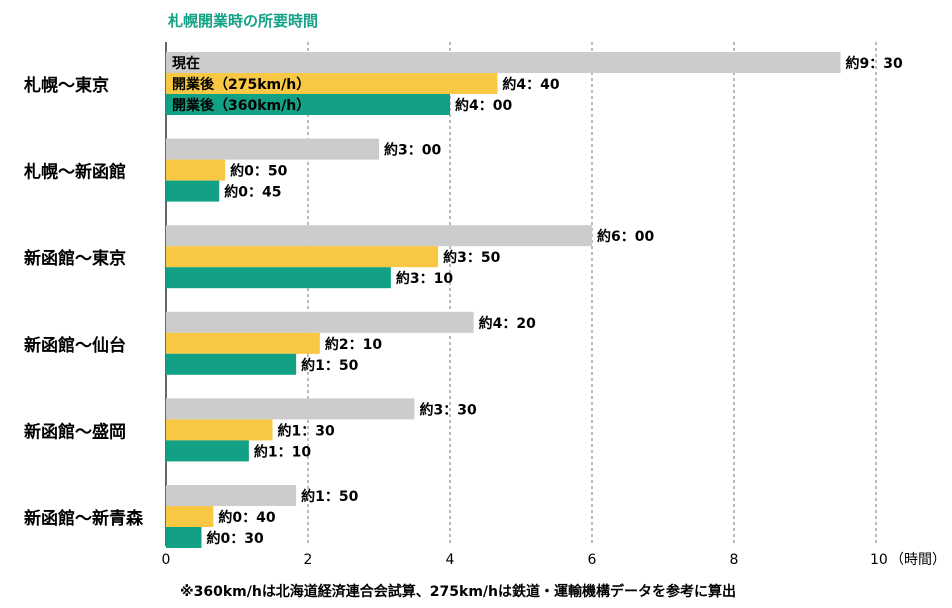 The width and height of the screenshot is (952, 608). What do you see at coordinates (353, 344) in the screenshot?
I see `bar-value-label: 約2：10` at bounding box center [353, 344].